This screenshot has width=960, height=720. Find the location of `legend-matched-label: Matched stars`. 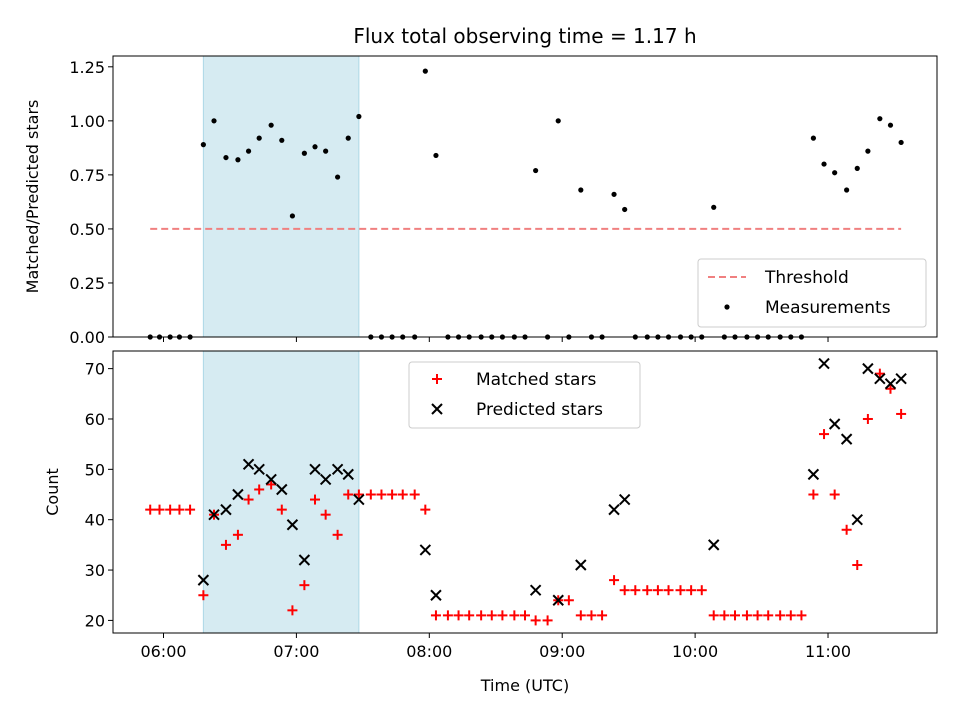

legend-matched-label: Matched stars is located at coordinates (536, 380).